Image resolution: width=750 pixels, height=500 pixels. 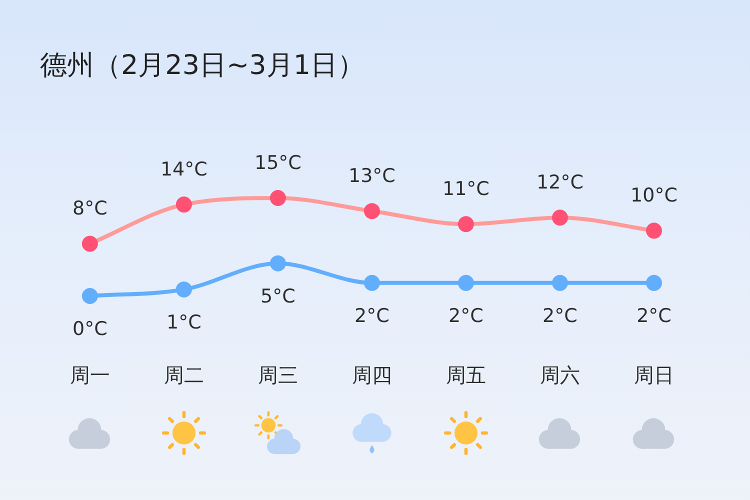 What do you see at coordinates (202, 66) in the screenshot?
I see `chart-title: 德州（2月23日~3月1日）` at bounding box center [202, 66].